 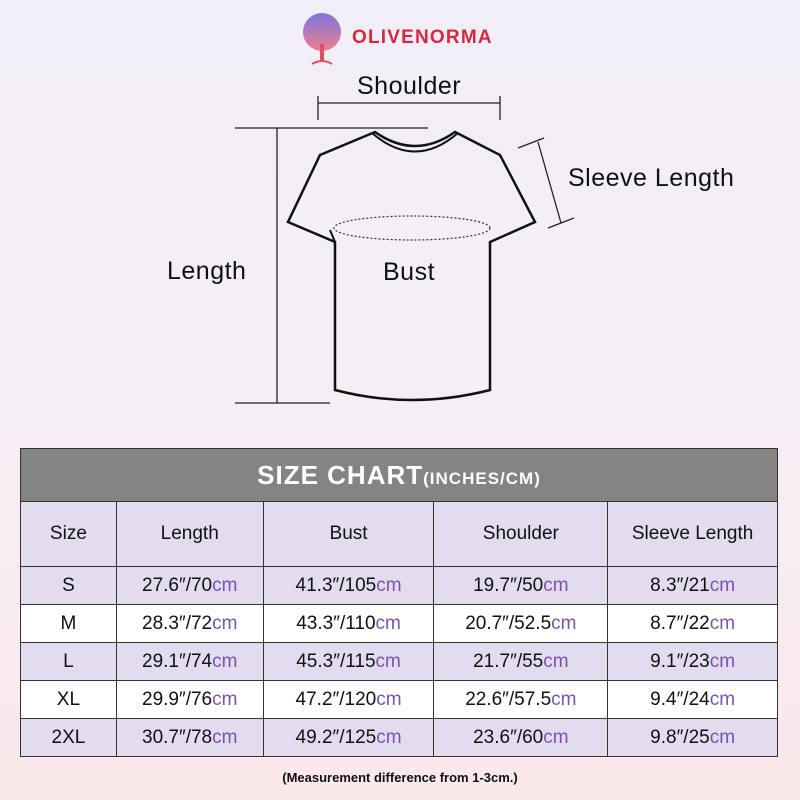 I want to click on shoulder-cell: 20.7″/52.5cm, so click(x=521, y=623).